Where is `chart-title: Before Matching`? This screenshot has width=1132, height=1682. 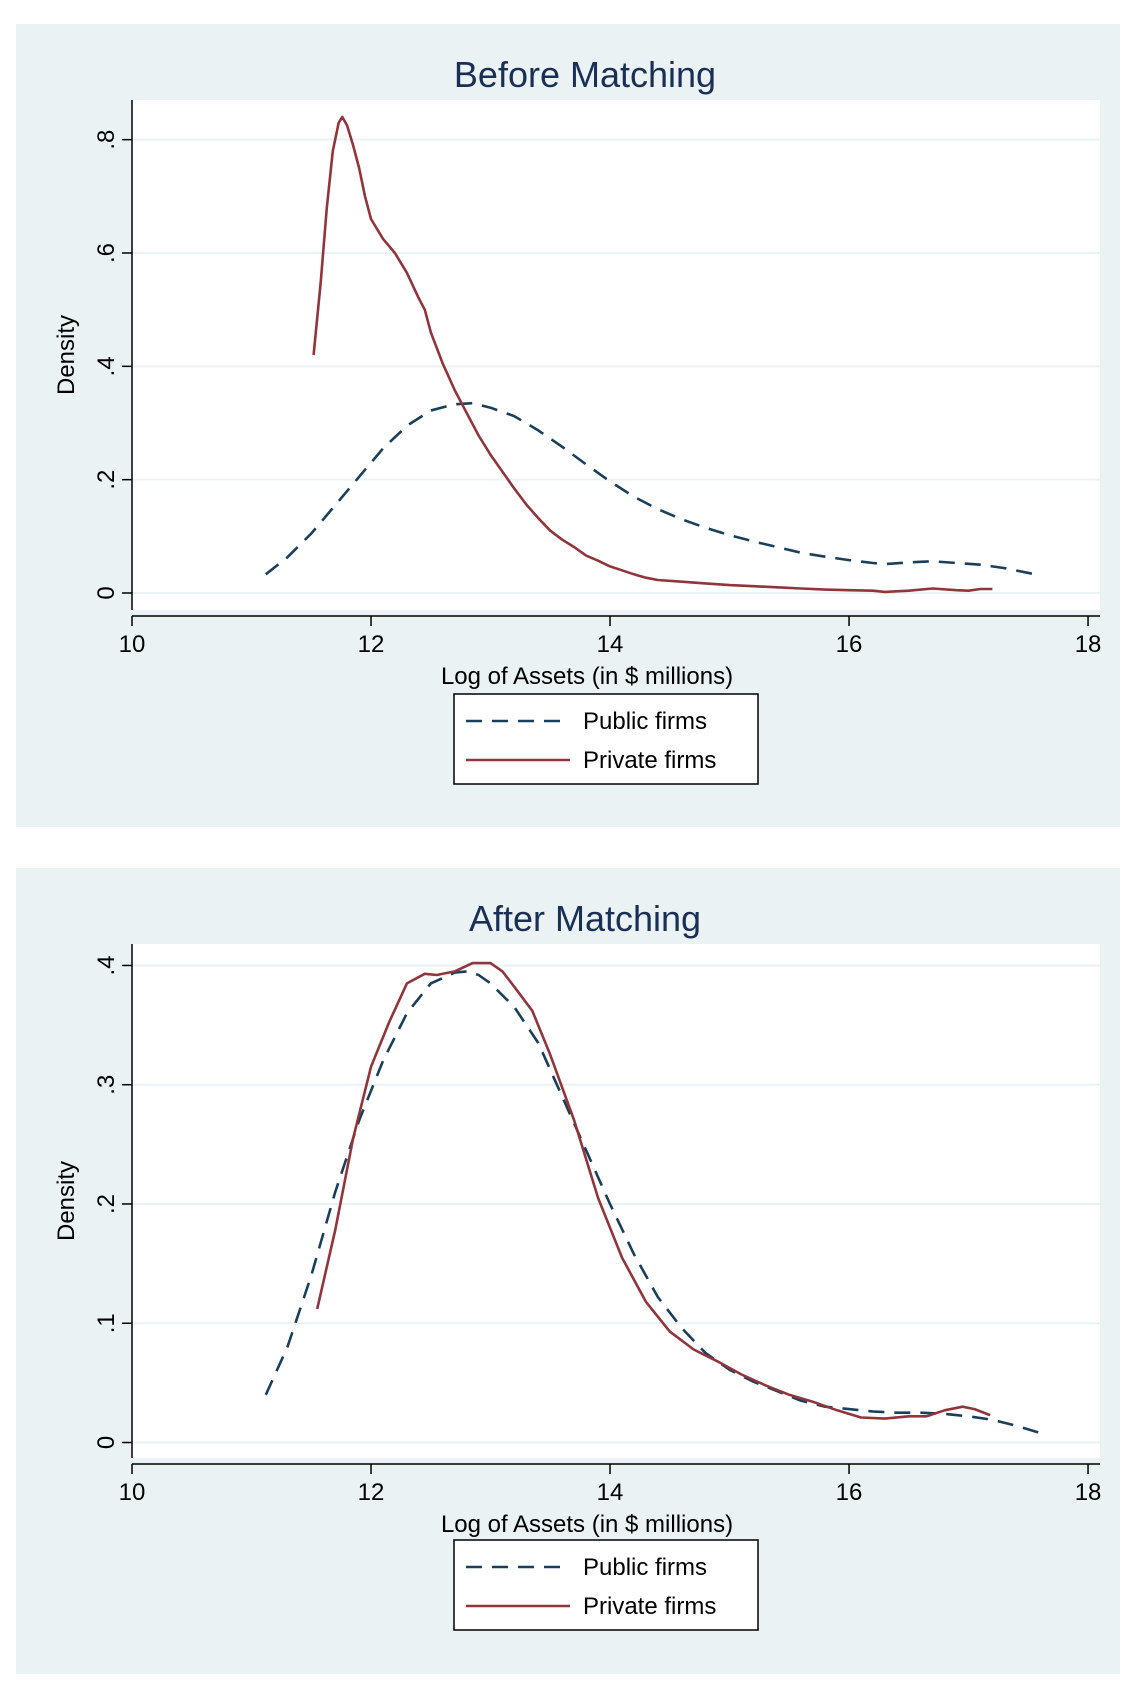 chart-title: Before Matching is located at coordinates (585, 74).